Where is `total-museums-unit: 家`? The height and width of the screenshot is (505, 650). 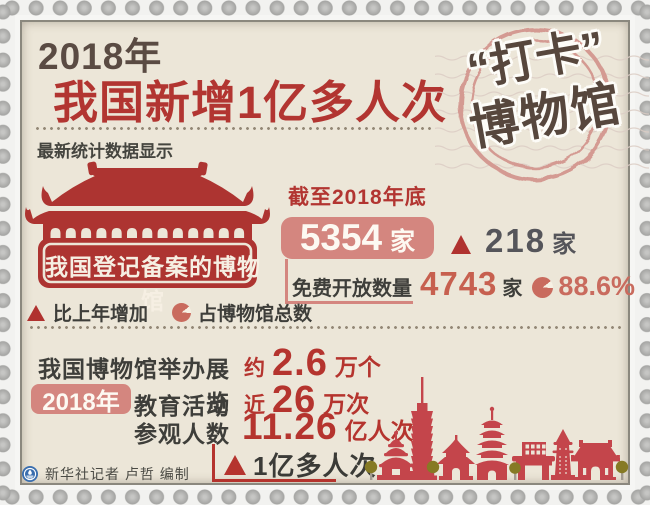 total-museums-unit: 家 is located at coordinates (403, 242).